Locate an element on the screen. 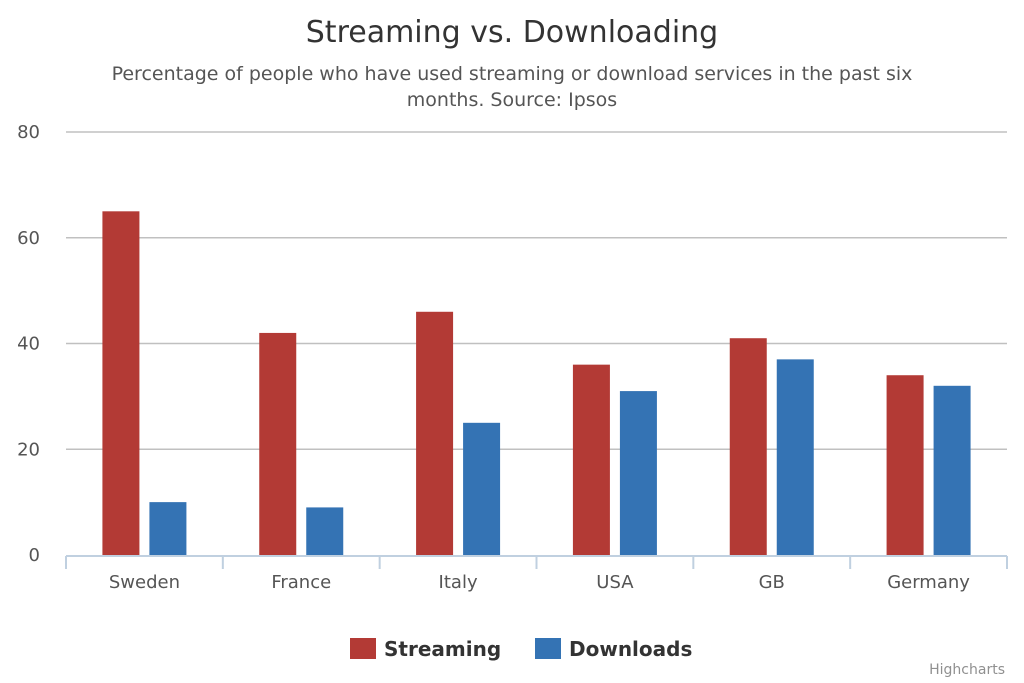  y-tick-label: 40 is located at coordinates (28, 344).